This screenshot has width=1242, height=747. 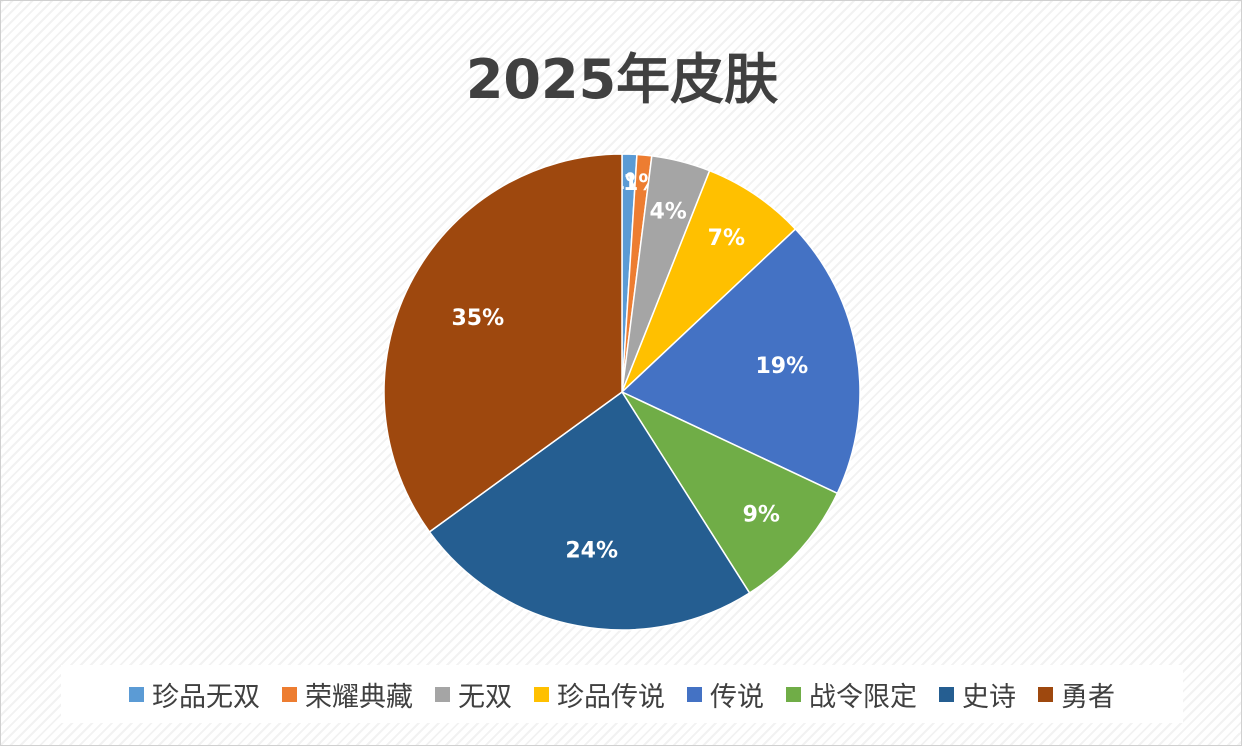 I want to click on legend-label: 荣耀典藏, so click(x=359, y=697).